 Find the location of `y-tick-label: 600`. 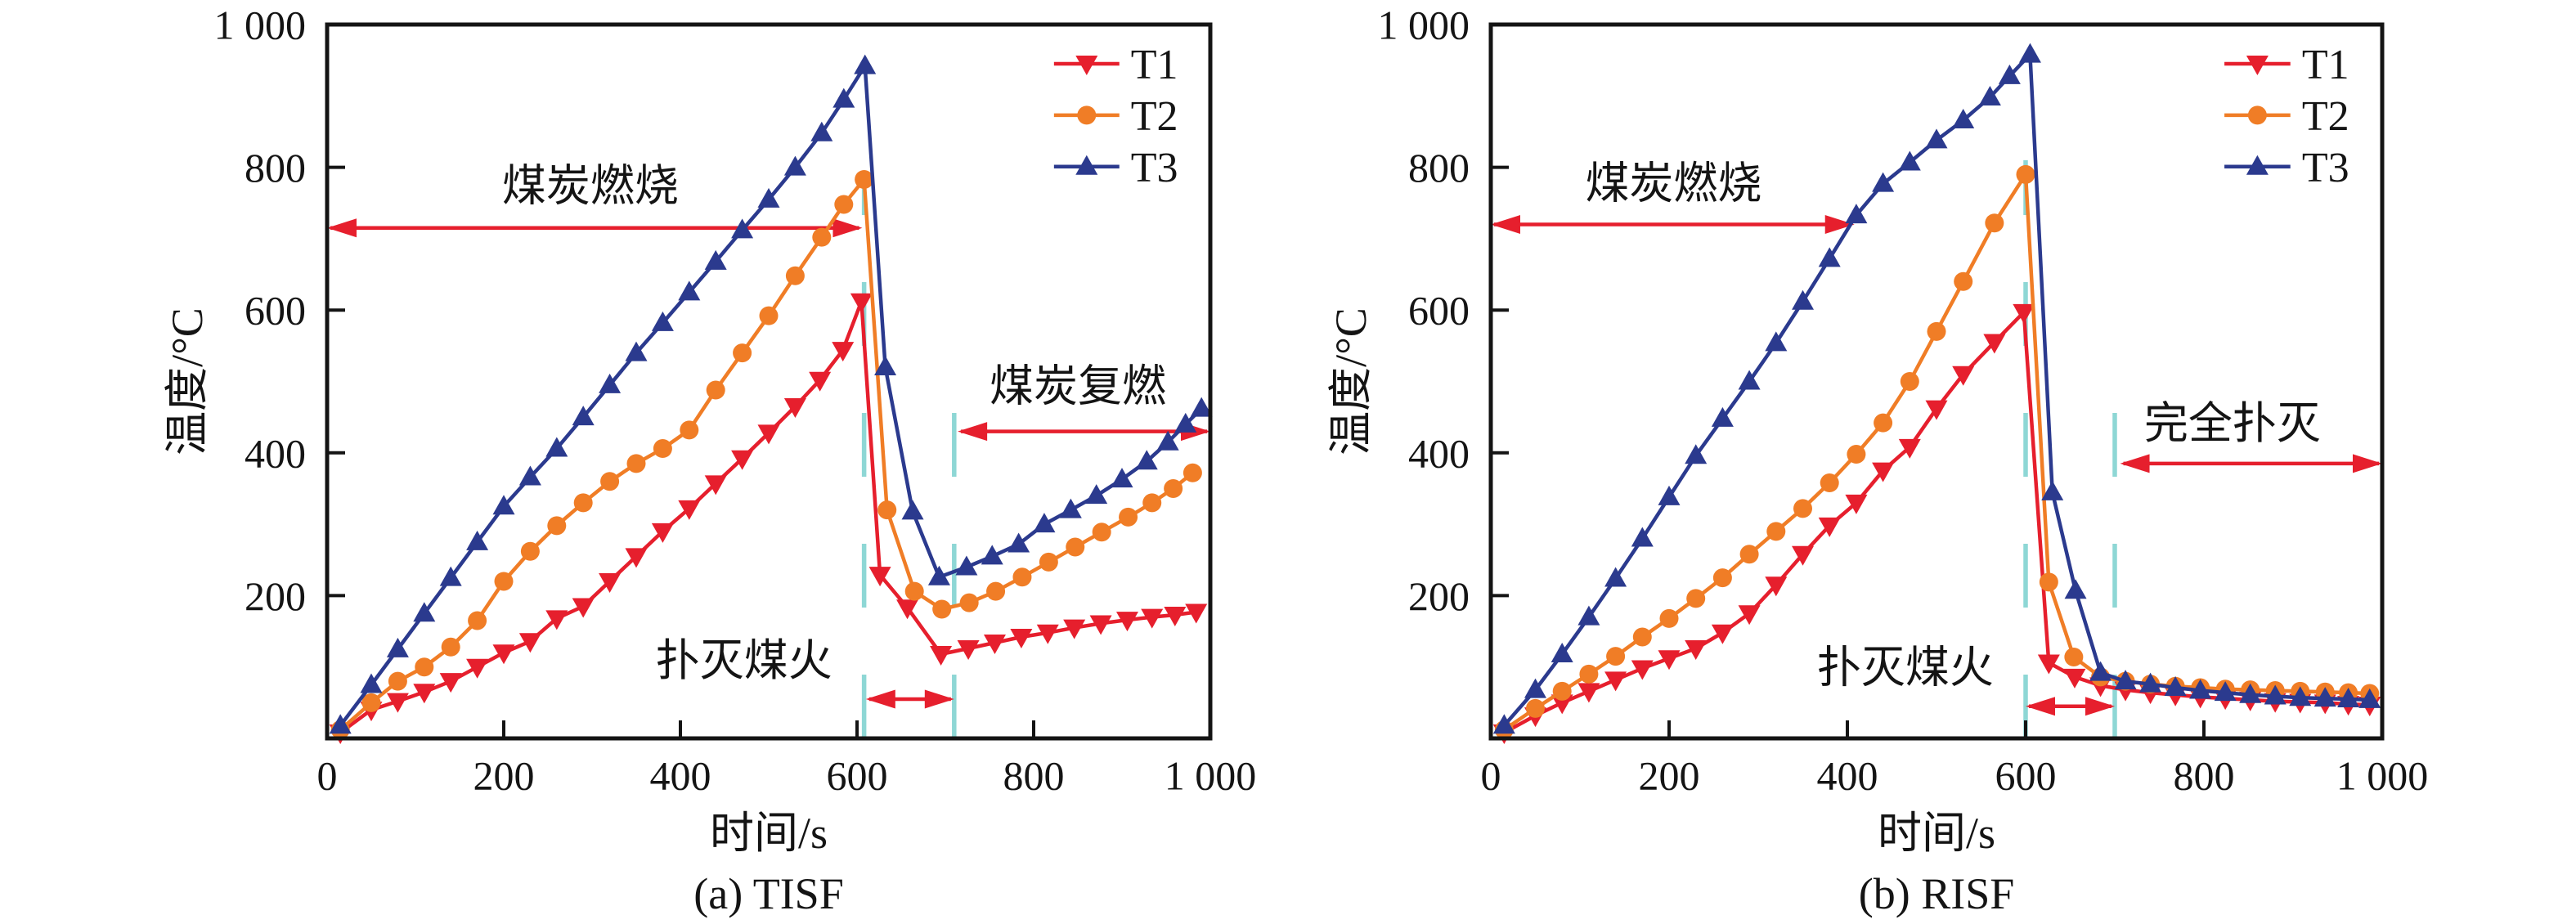

y-tick-label: 600 is located at coordinates (1439, 311).